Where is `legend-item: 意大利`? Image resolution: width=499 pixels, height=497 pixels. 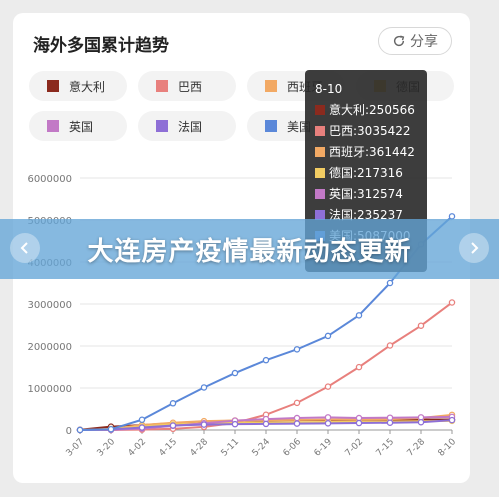
legend-item: 意大利 is located at coordinates (78, 86).